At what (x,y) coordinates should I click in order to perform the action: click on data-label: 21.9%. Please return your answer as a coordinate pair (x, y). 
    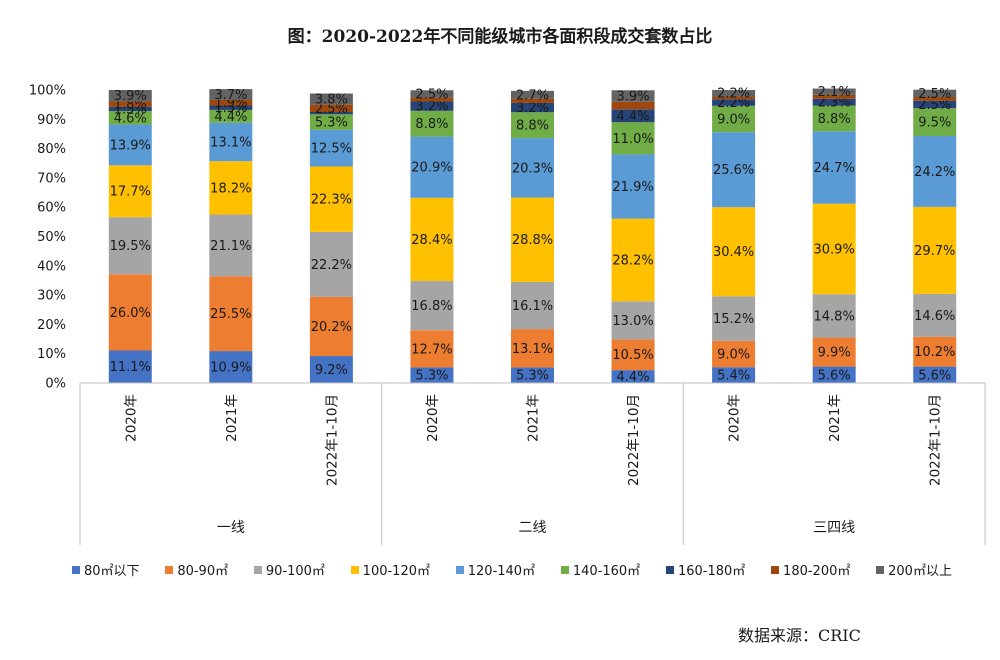
    Looking at the image, I should click on (632, 187).